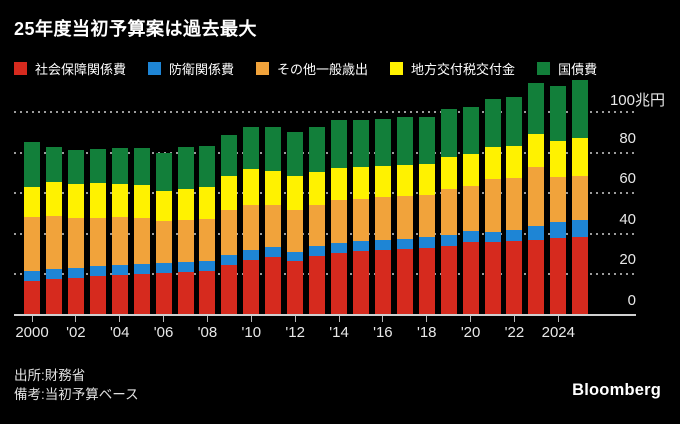 This screenshot has width=680, height=424. I want to click on legend-item: 国債費, so click(567, 68).